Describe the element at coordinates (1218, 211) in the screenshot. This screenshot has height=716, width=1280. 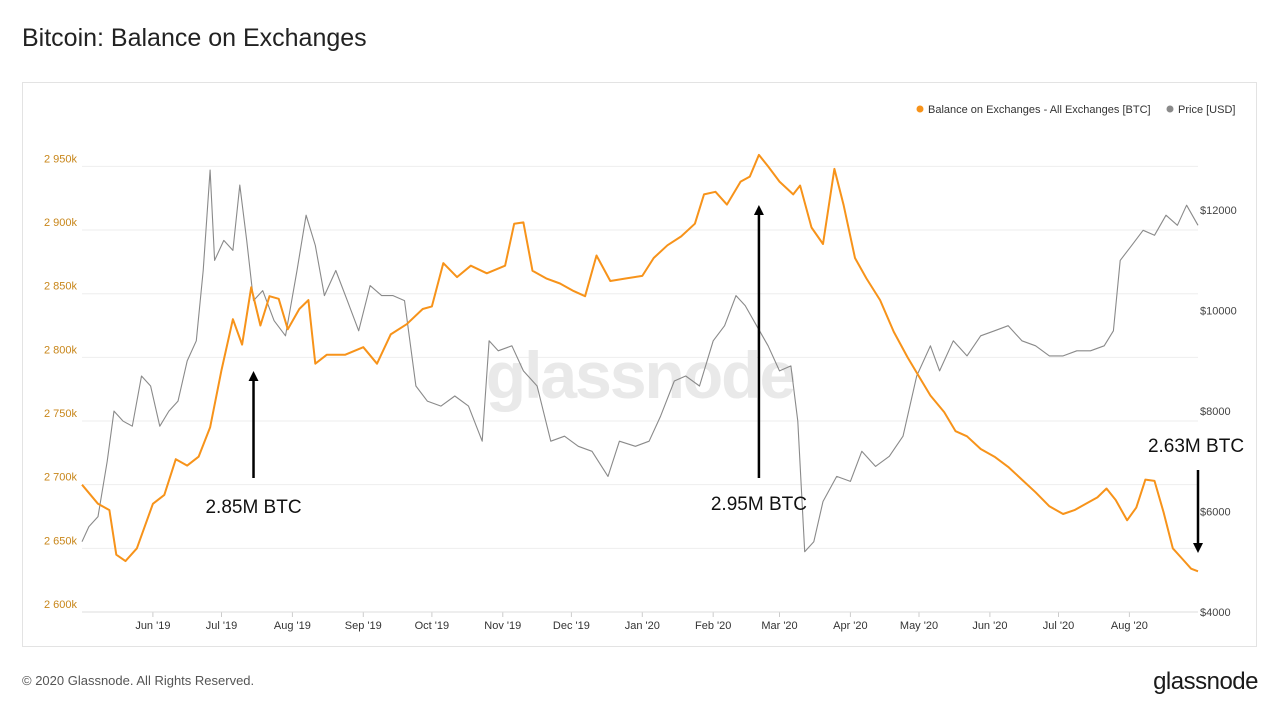
I see `y-right-tick-label: $12000` at that location.